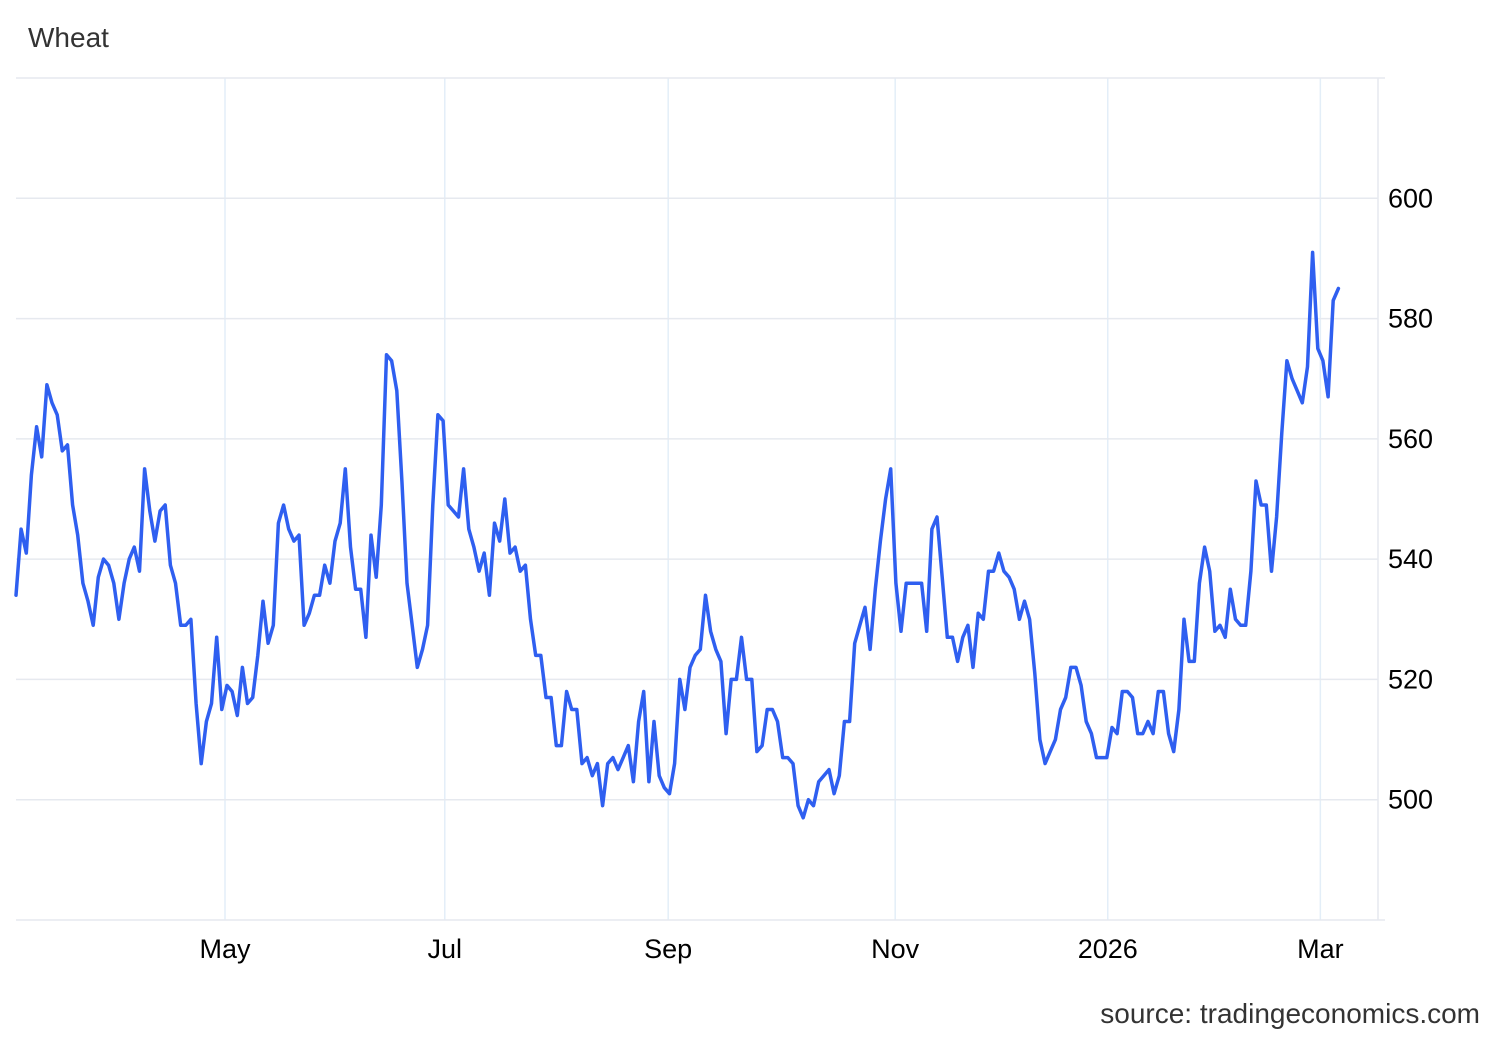  Describe the element at coordinates (668, 949) in the screenshot. I see `x-tick-label: Sep` at that location.